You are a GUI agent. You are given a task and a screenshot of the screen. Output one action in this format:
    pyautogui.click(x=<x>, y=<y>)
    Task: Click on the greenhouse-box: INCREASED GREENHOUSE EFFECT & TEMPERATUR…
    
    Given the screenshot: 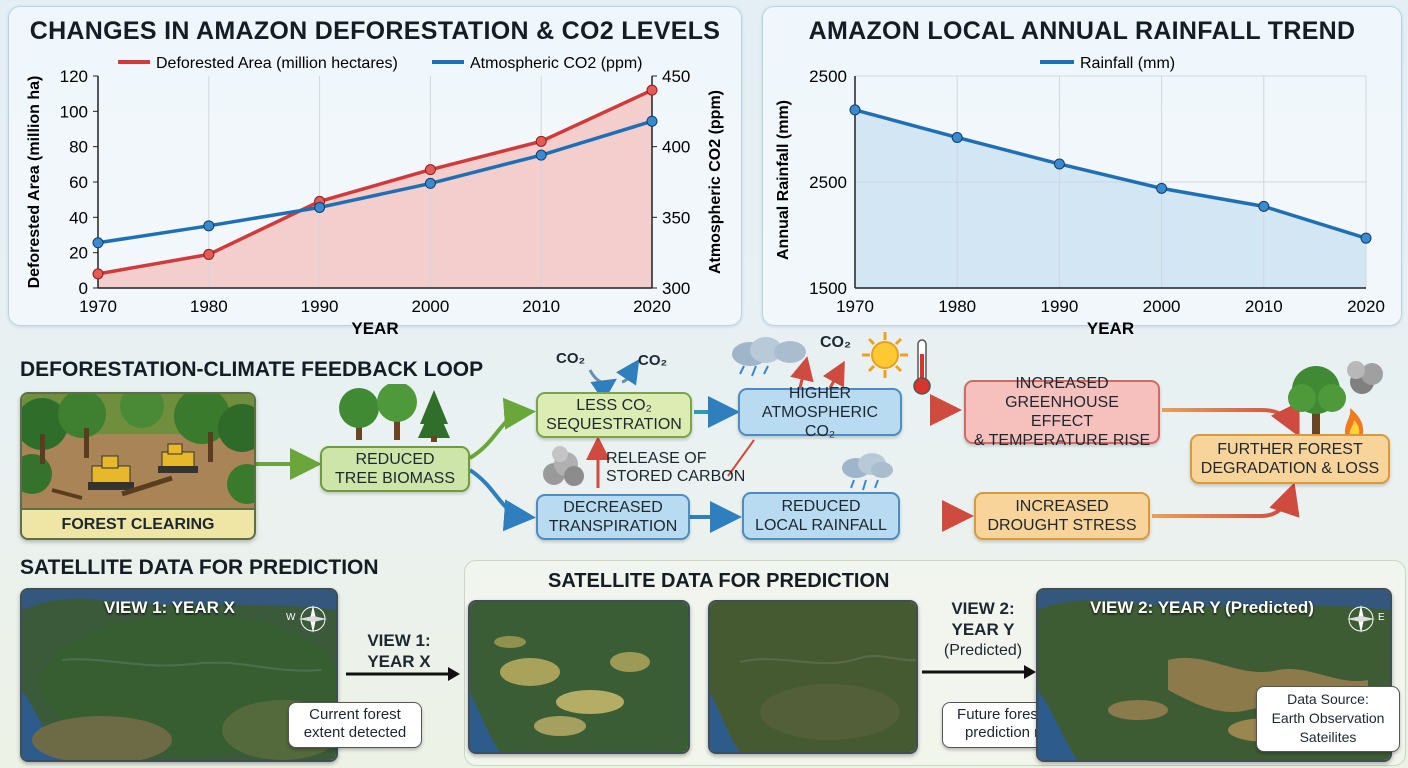 What is the action you would take?
    pyautogui.click(x=1062, y=412)
    